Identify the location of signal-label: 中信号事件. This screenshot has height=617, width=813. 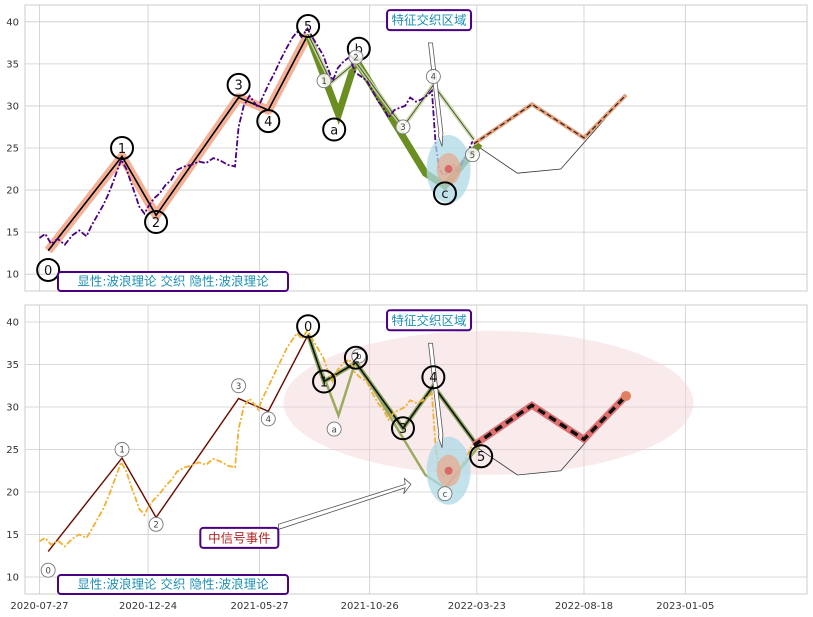
(239, 537).